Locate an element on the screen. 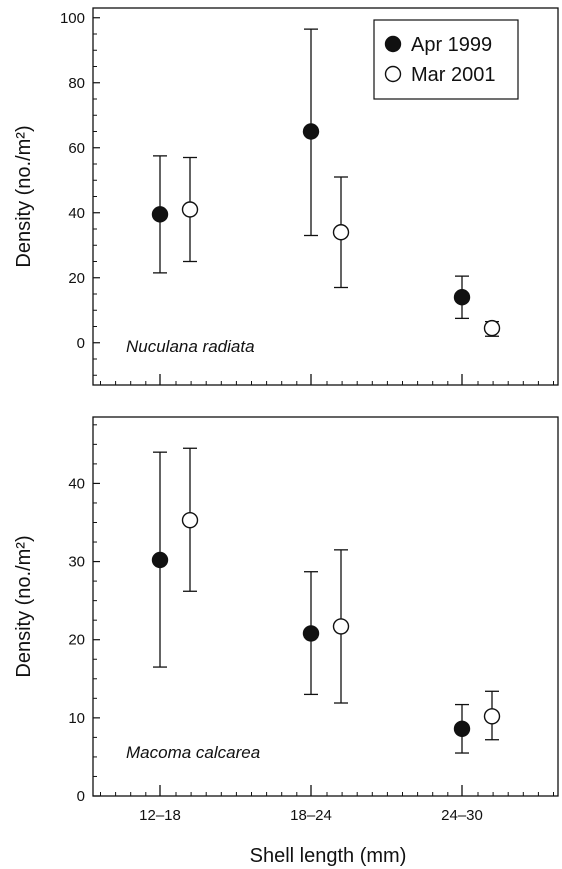 This screenshot has height=869, width=562. legend-box is located at coordinates (446, 59).